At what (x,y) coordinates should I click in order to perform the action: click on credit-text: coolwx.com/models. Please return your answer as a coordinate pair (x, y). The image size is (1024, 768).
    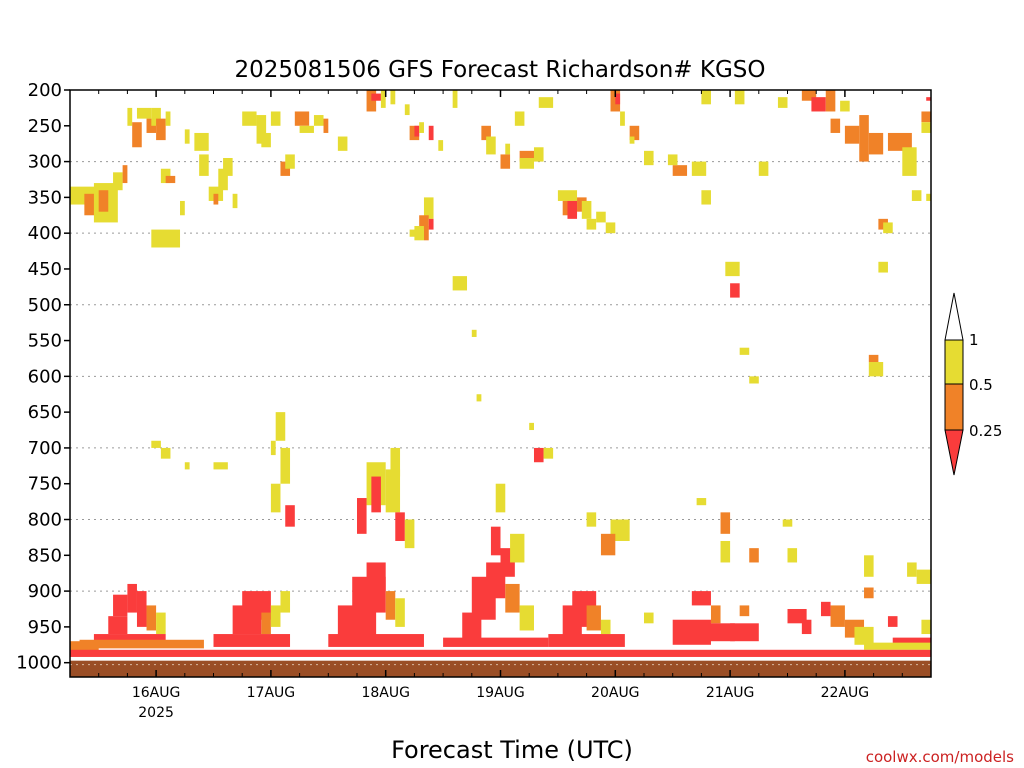
    Looking at the image, I should click on (940, 757).